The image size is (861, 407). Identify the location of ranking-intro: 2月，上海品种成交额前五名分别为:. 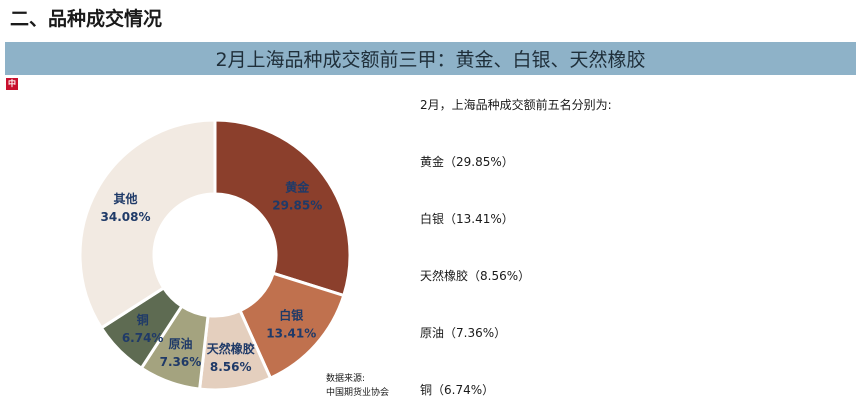
(516, 105).